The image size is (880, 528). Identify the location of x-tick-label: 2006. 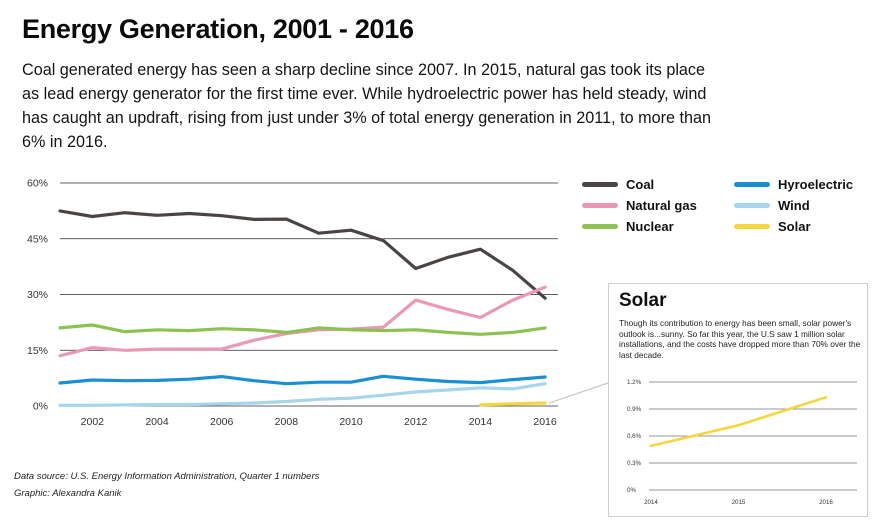
(222, 422).